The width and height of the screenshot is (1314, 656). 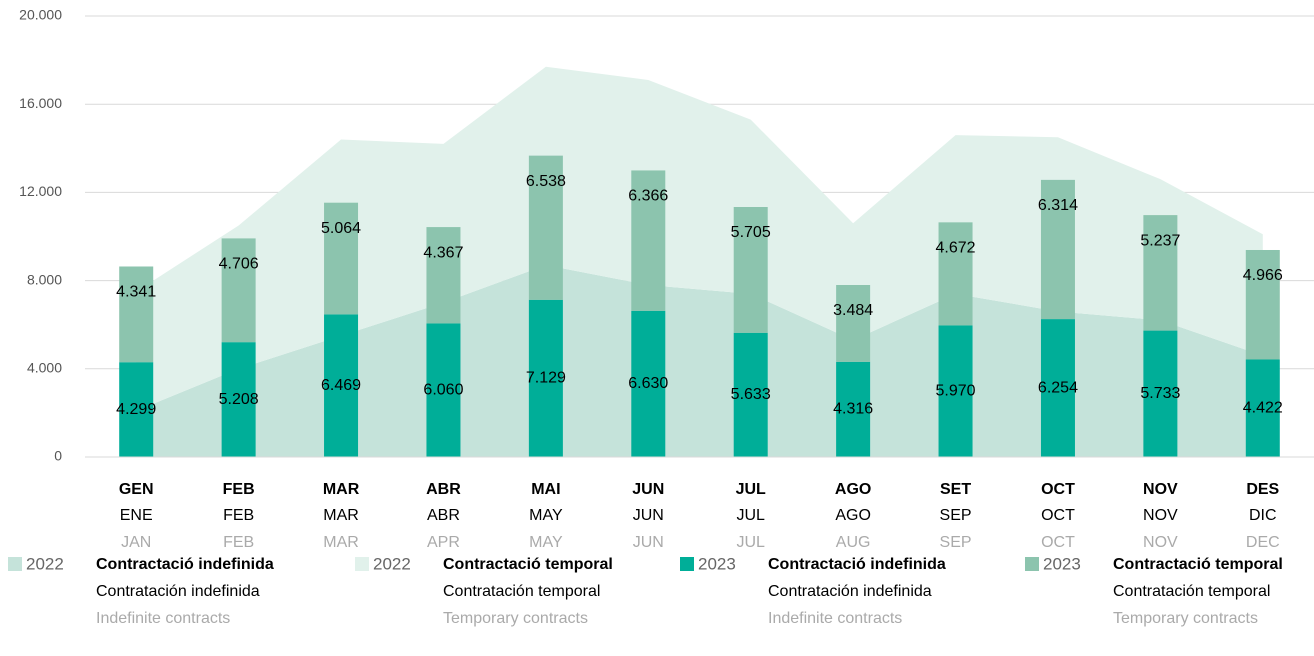 I want to click on x-tick-label-en: APR, so click(x=443, y=542).